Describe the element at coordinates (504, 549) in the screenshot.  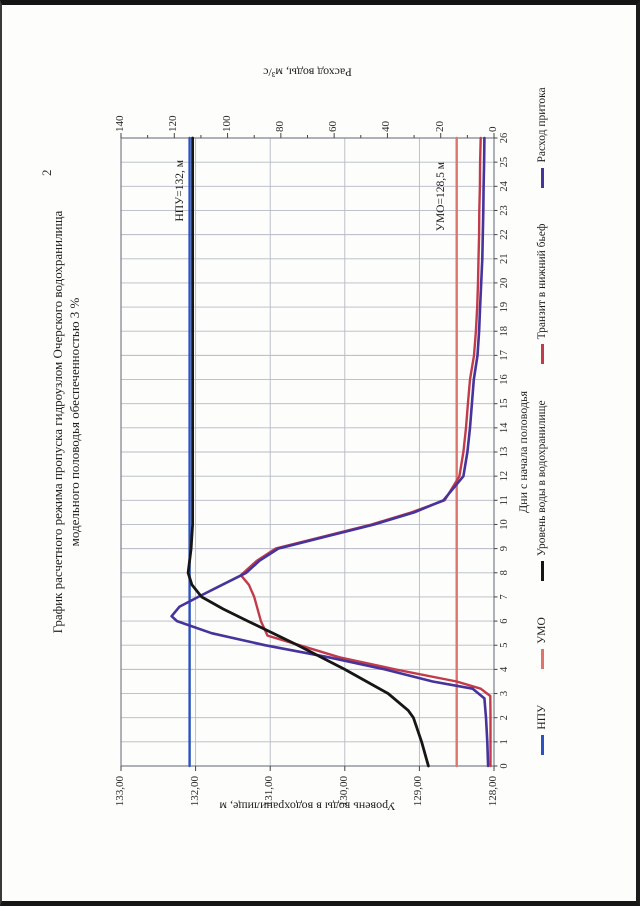
I see `x-tick-label: 9` at that location.